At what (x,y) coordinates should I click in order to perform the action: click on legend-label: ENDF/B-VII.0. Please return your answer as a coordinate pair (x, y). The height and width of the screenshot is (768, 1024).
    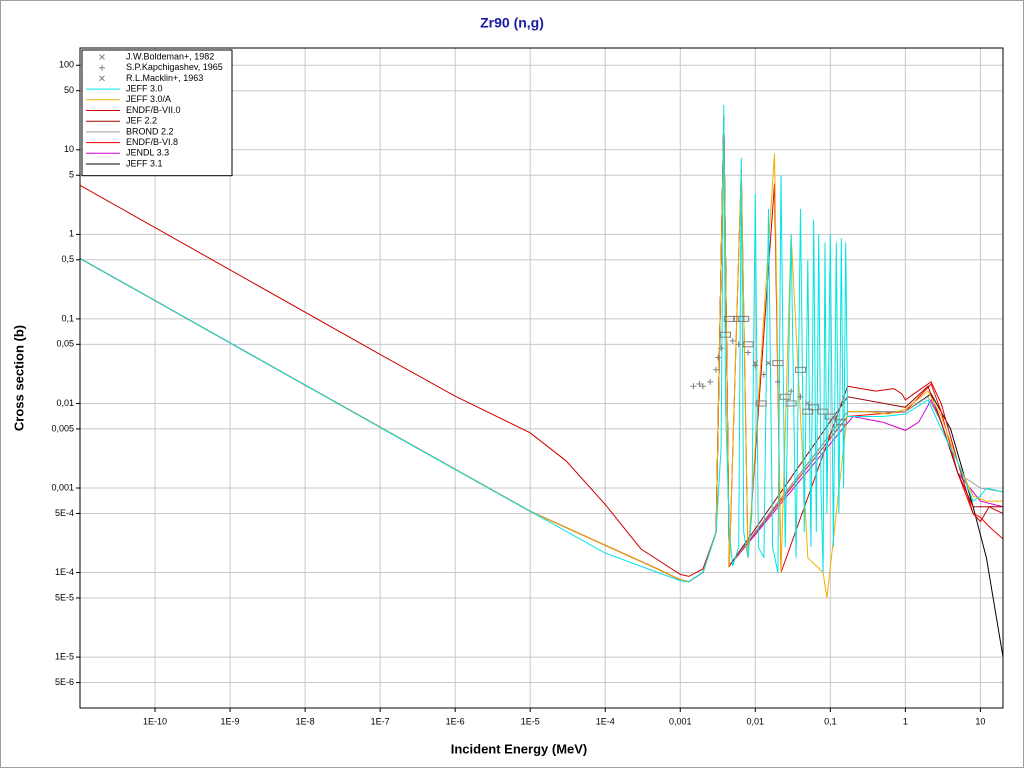
    Looking at the image, I should click on (153, 110).